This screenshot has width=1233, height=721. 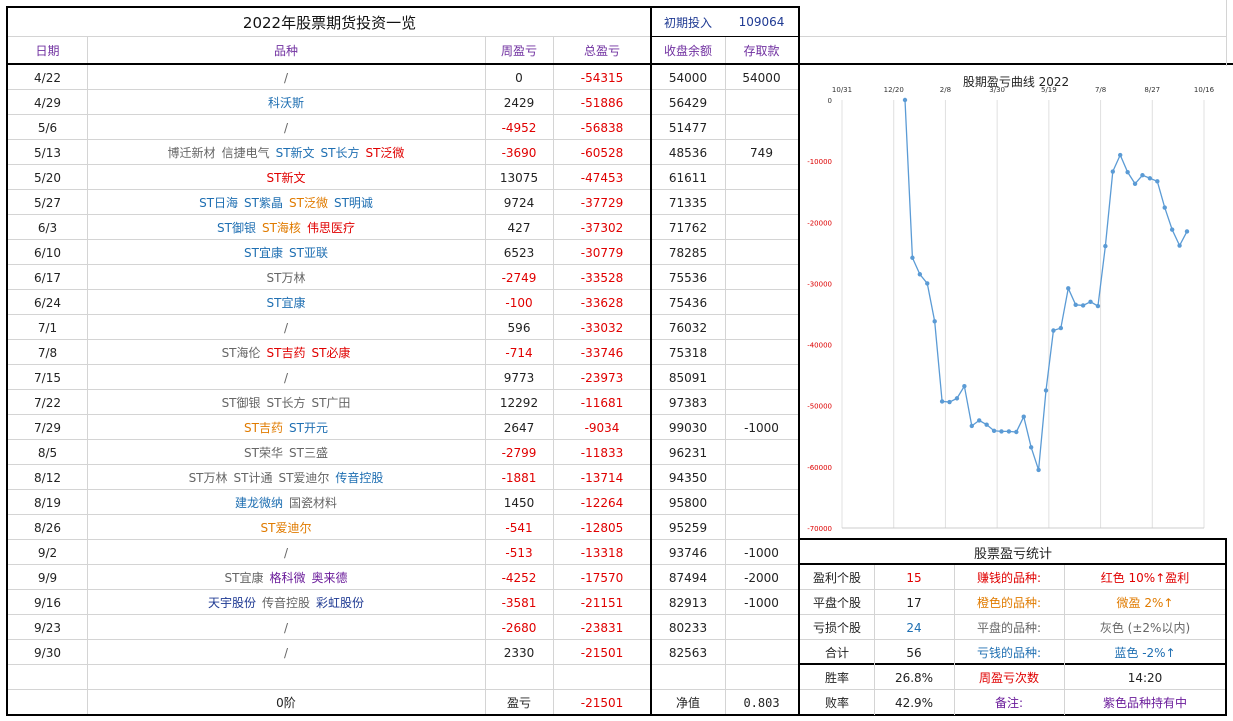 What do you see at coordinates (47, 377) in the screenshot?
I see `row-date: 7/15` at bounding box center [47, 377].